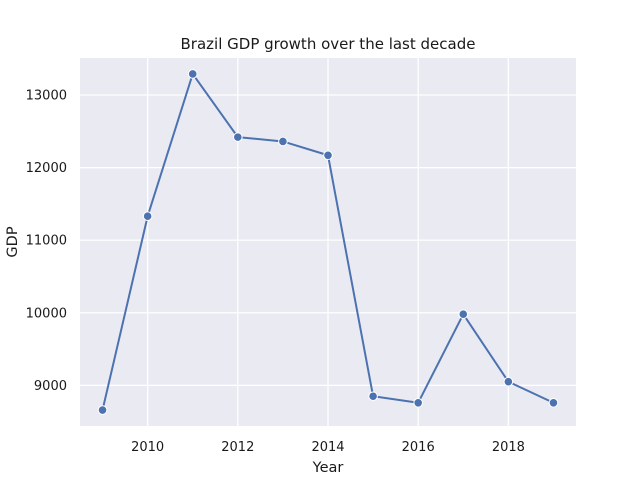  What do you see at coordinates (46, 313) in the screenshot?
I see `y-tick-label: 10000` at bounding box center [46, 313].